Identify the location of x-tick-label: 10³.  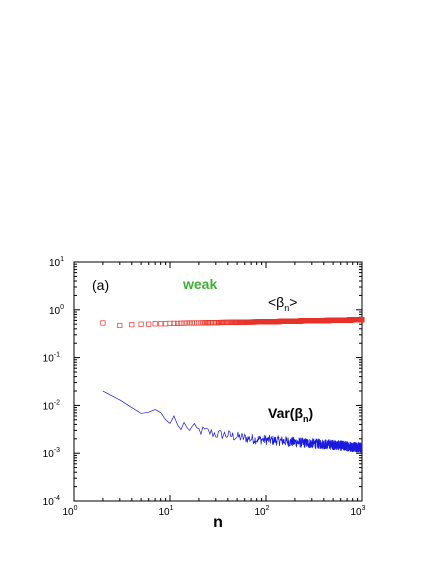
(357, 511).